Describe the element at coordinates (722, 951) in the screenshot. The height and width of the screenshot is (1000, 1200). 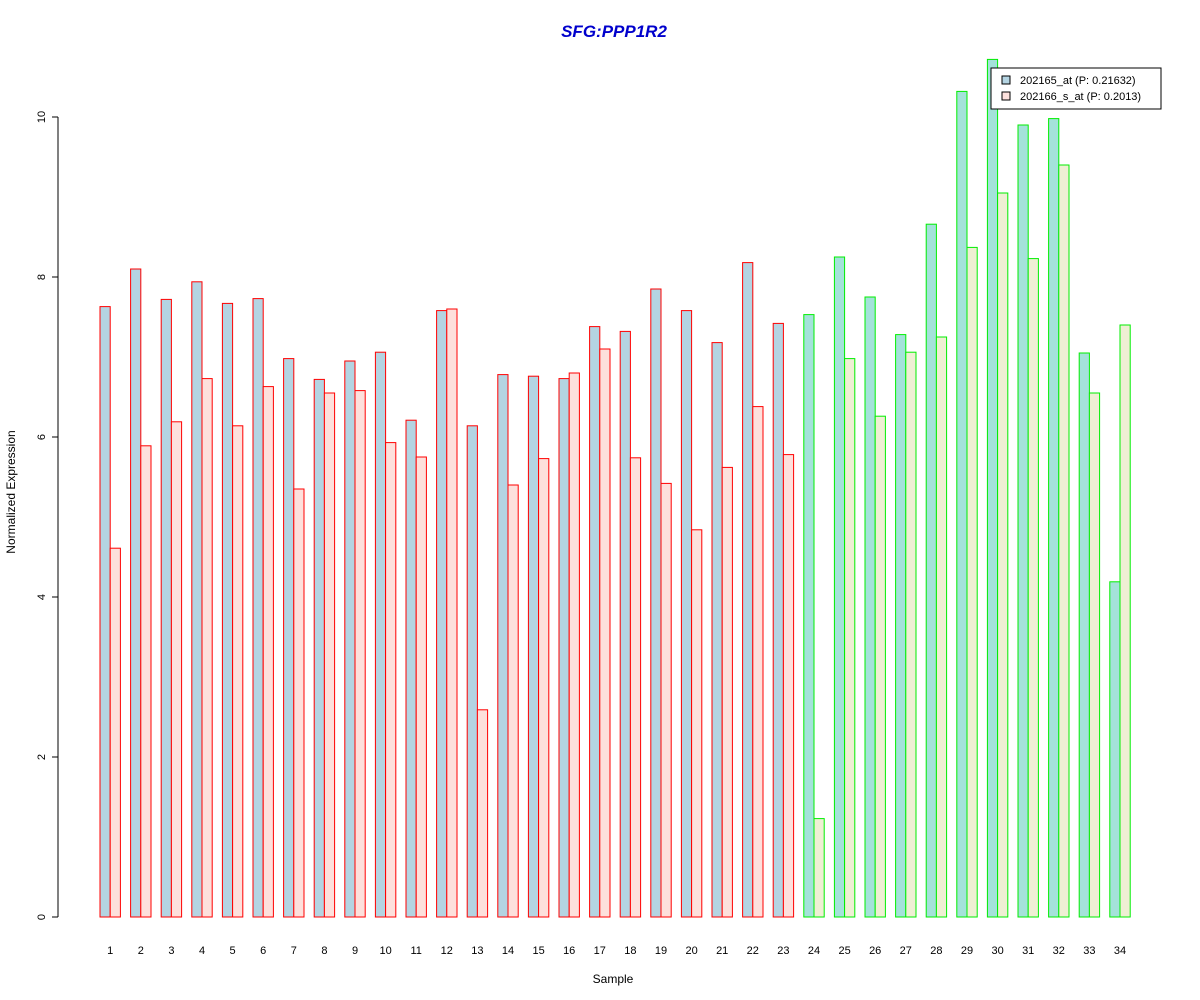
I see `x-tick-label: 21` at that location.